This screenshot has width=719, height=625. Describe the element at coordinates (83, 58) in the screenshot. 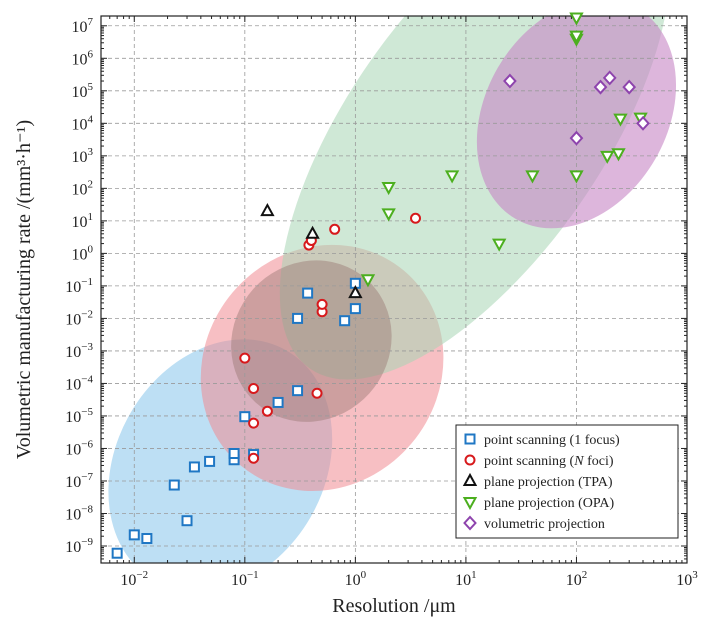

I see `y-tick-label: 10⁶` at that location.